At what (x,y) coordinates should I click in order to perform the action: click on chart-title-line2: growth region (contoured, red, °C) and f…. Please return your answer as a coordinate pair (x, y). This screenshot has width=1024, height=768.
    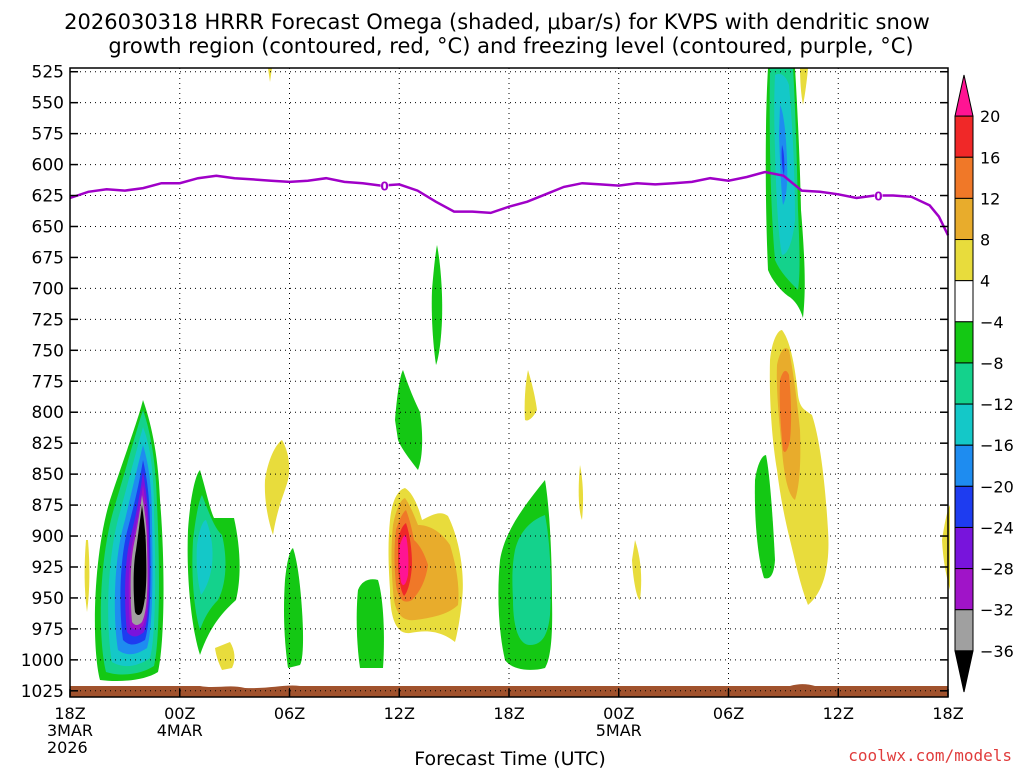
    Looking at the image, I should click on (510, 46).